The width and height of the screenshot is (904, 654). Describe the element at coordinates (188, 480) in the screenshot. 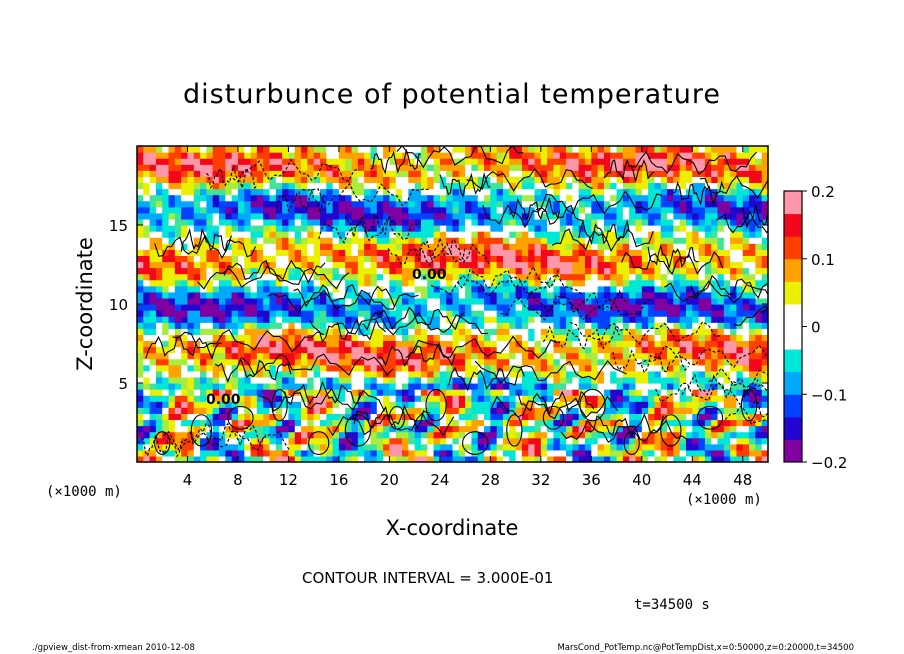

I see `x-tick-label: 4` at that location.